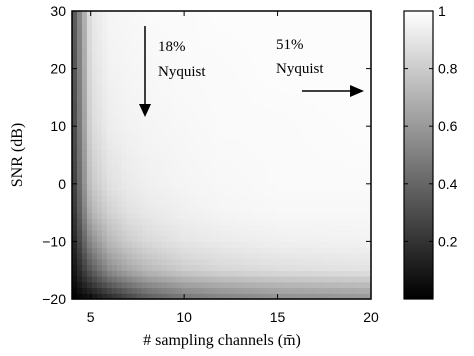 This screenshot has height=356, width=474. What do you see at coordinates (278, 317) in the screenshot?
I see `x-tick-label: 15` at bounding box center [278, 317].